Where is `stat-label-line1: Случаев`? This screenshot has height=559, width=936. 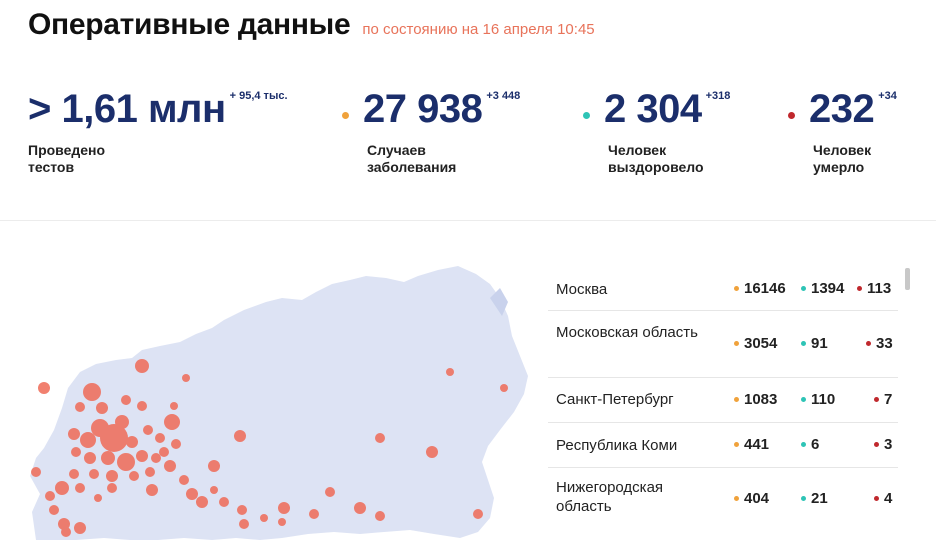 stat-label-line1: Случаев is located at coordinates (396, 150).